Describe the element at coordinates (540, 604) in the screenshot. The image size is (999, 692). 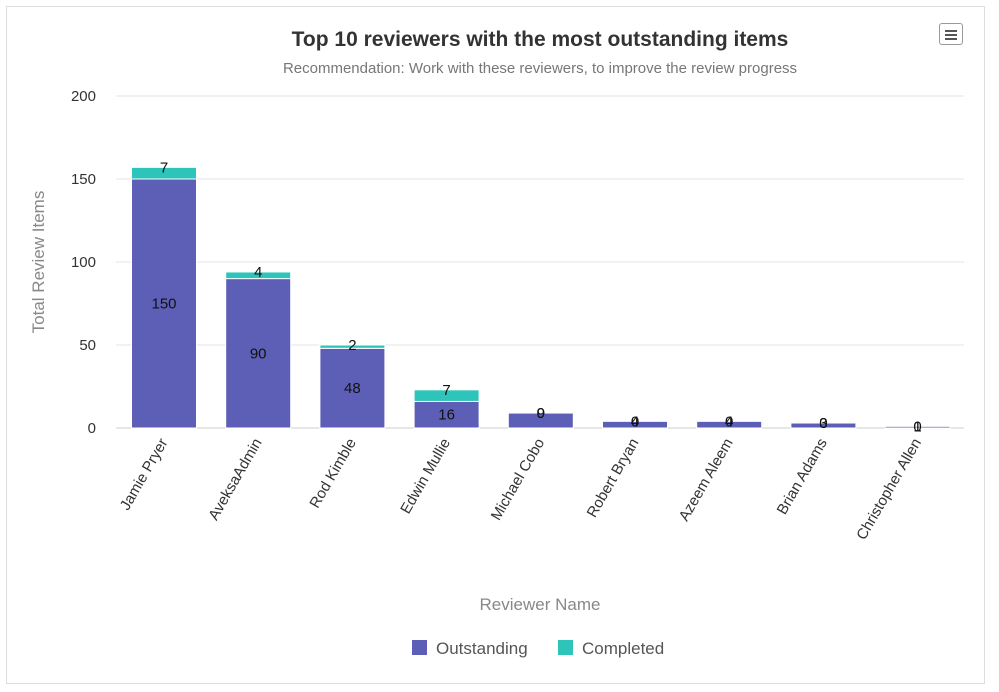
I see `x-axis-title: Reviewer Name` at that location.